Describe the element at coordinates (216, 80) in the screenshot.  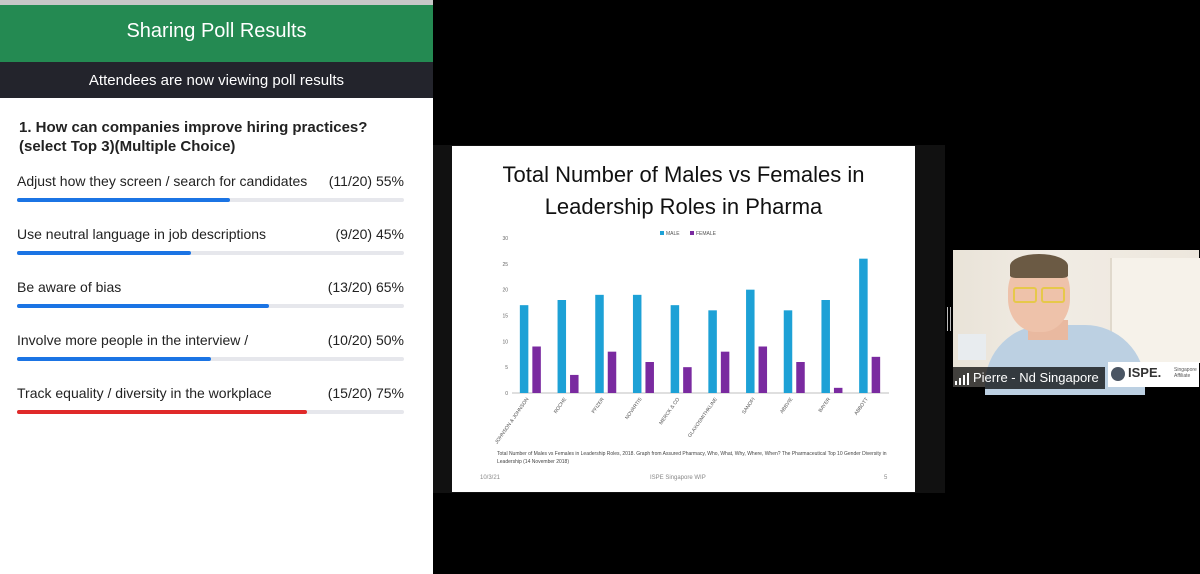
I see `poll-status-banner: Attendees are now viewing poll results` at that location.